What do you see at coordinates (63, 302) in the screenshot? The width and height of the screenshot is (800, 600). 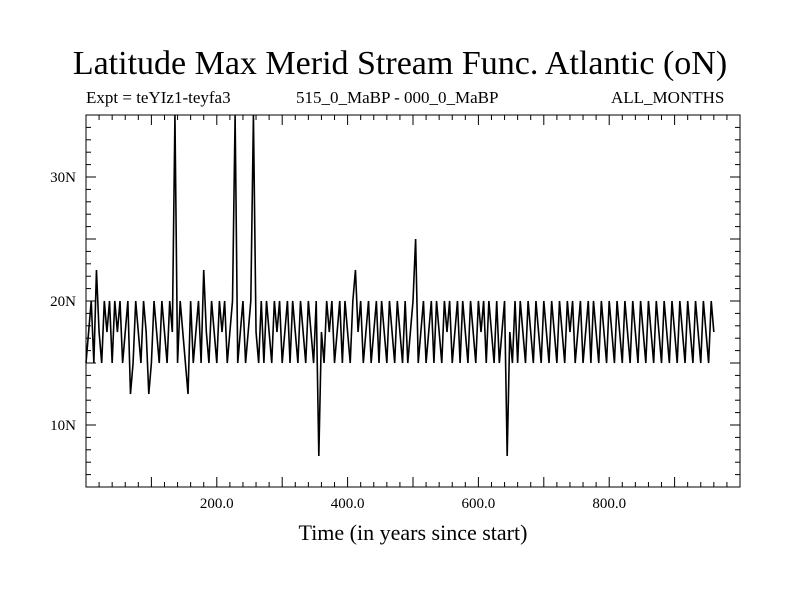 I see `y-tick-label: 20N` at bounding box center [63, 302].